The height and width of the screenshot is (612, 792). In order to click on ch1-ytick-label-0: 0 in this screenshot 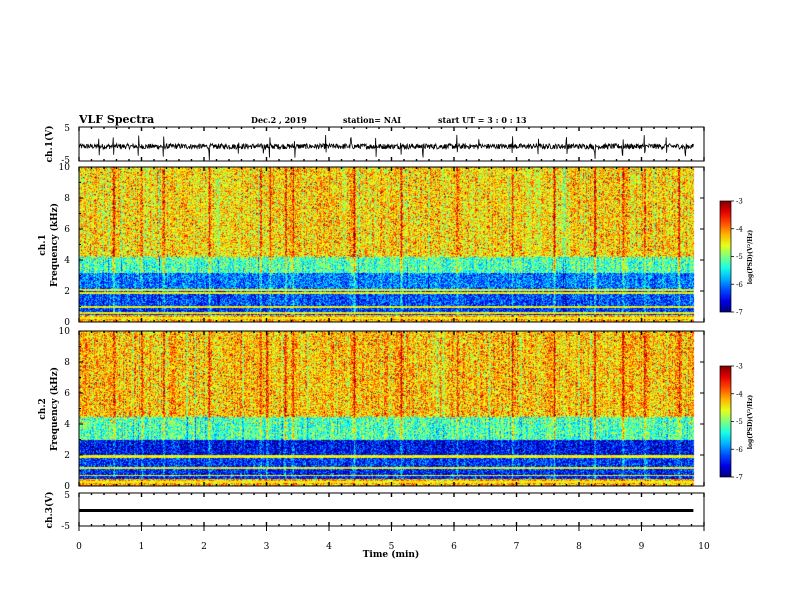, I will do `click(67, 323)`.